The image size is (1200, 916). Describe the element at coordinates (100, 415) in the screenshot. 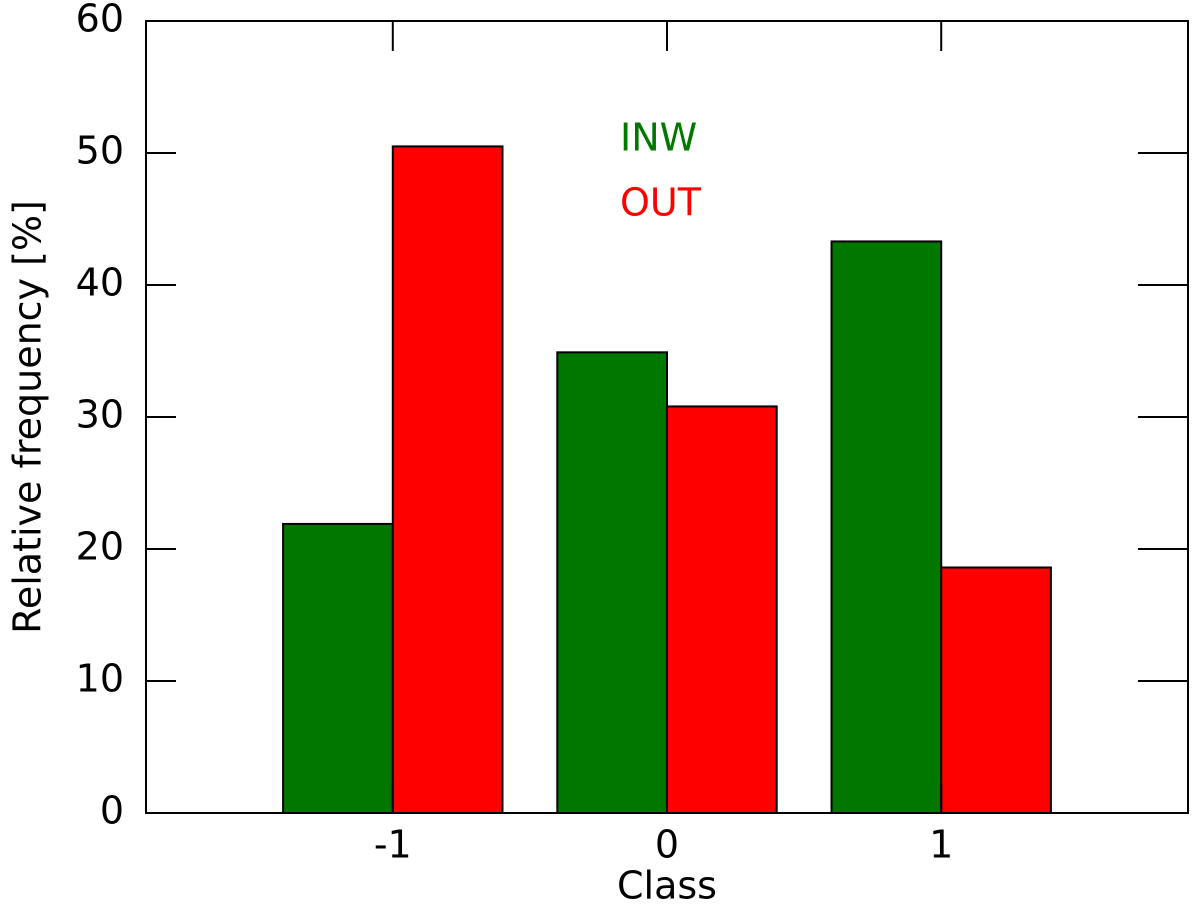

I see `y-tick-label: 30` at that location.